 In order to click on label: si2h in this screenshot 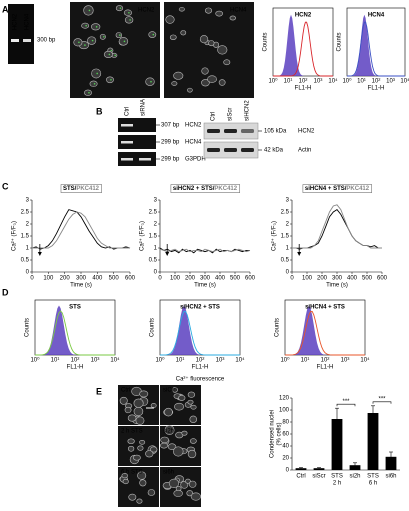, I will do `click(168, 432)`.